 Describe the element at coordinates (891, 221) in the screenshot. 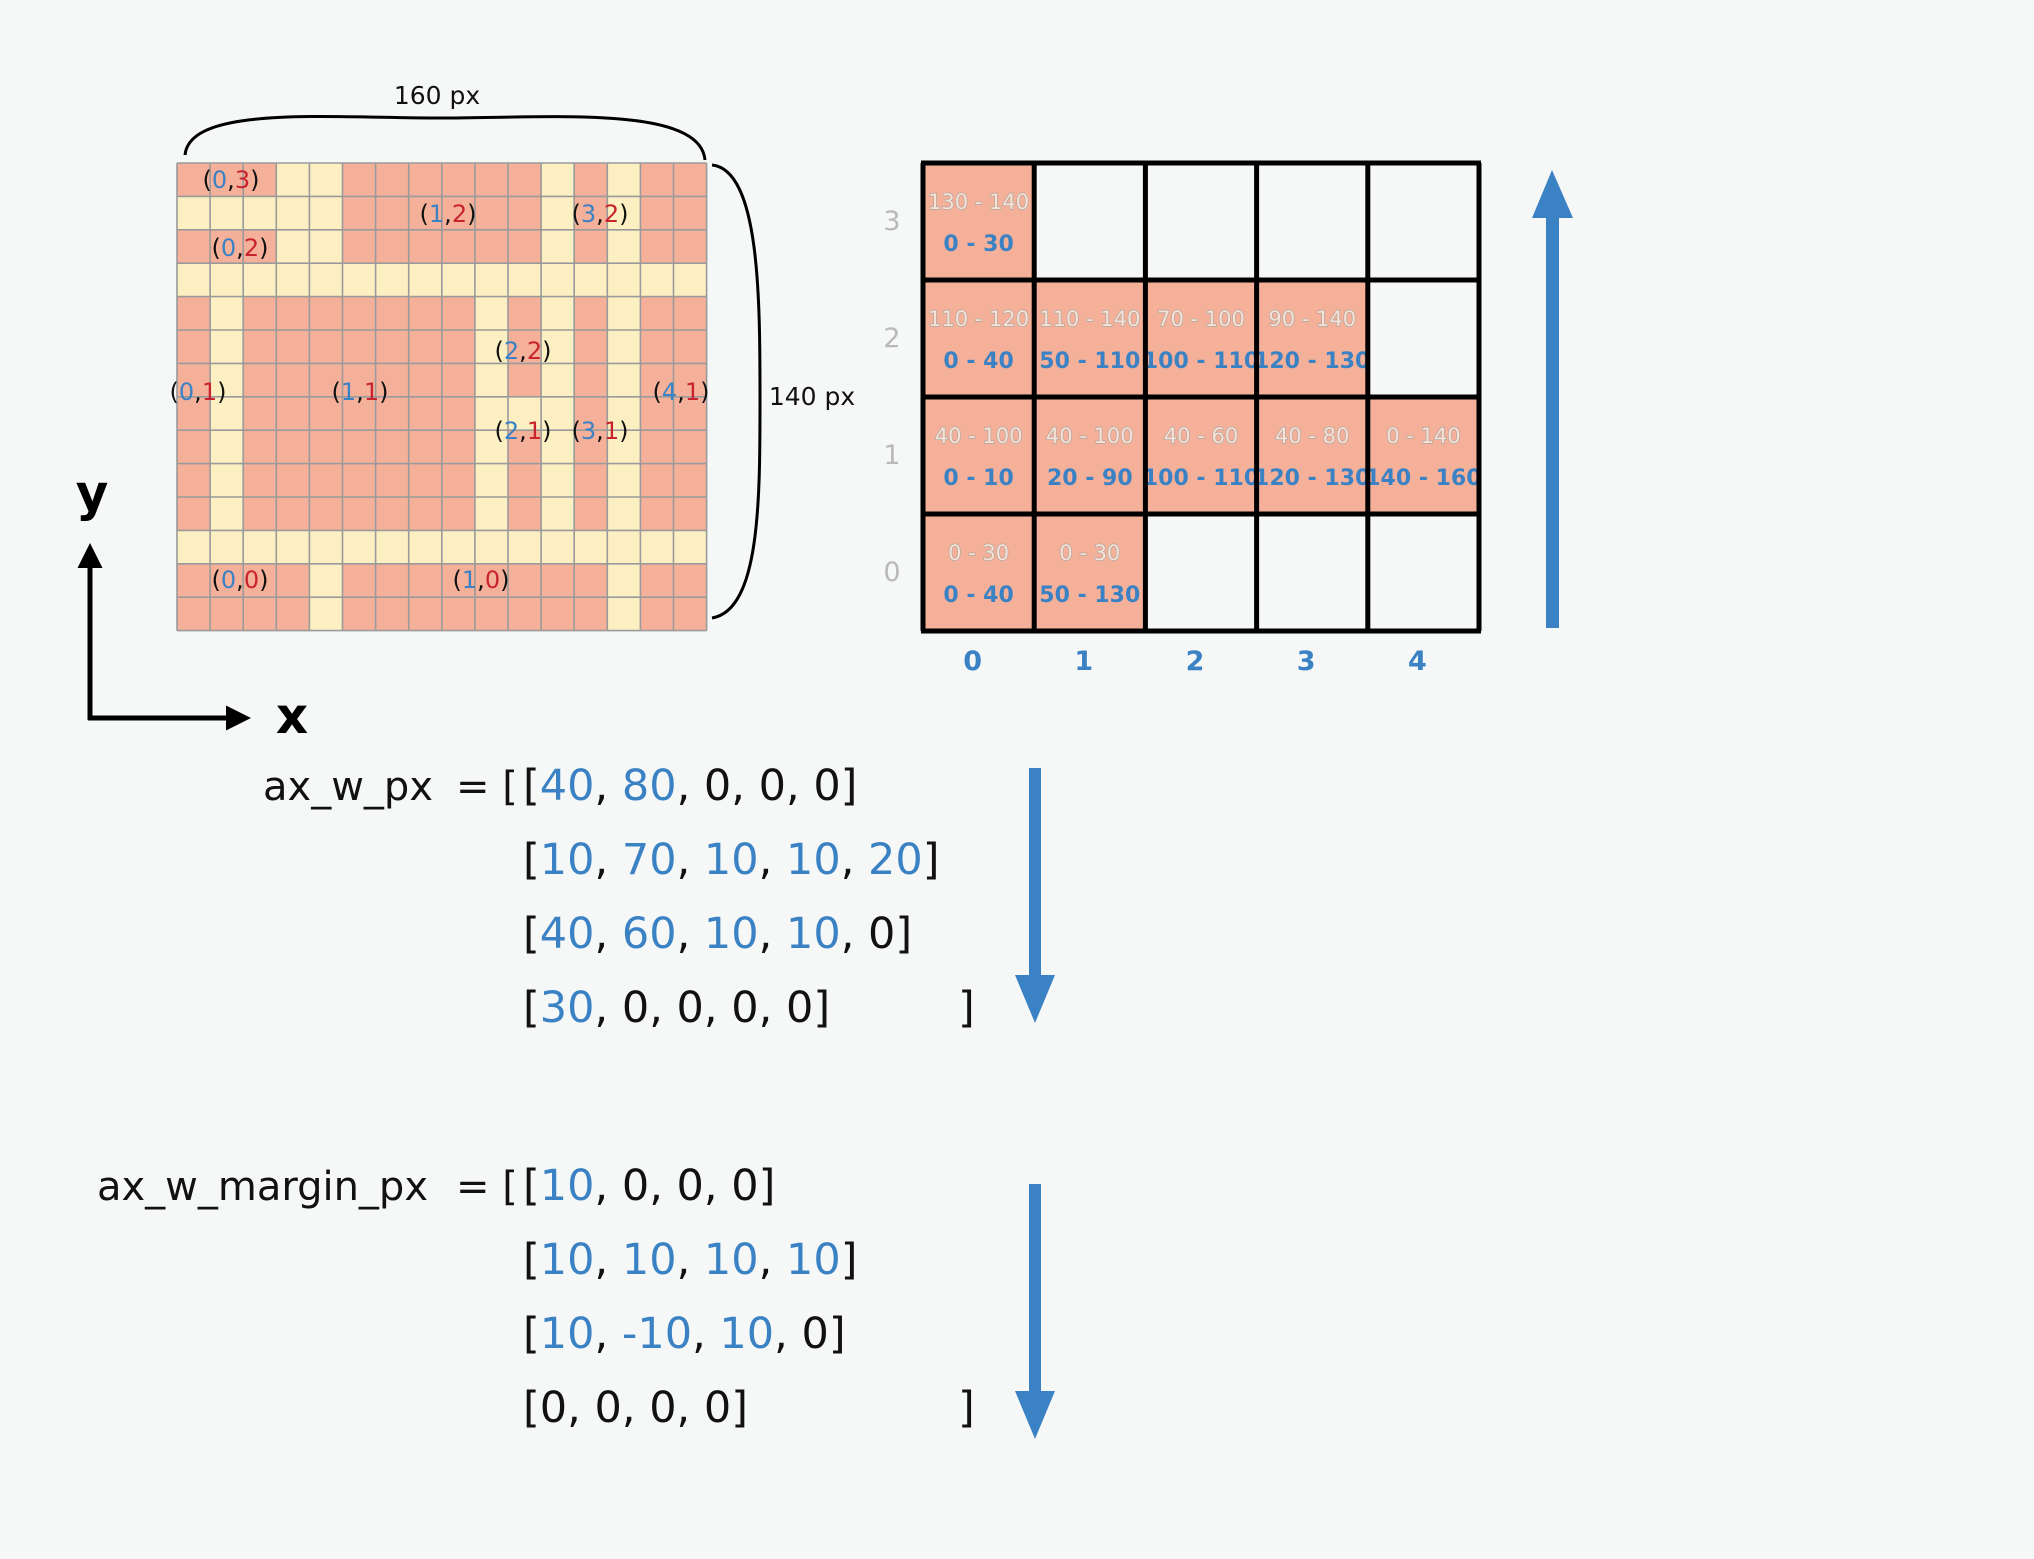

I see `layout-row-label: 3` at that location.